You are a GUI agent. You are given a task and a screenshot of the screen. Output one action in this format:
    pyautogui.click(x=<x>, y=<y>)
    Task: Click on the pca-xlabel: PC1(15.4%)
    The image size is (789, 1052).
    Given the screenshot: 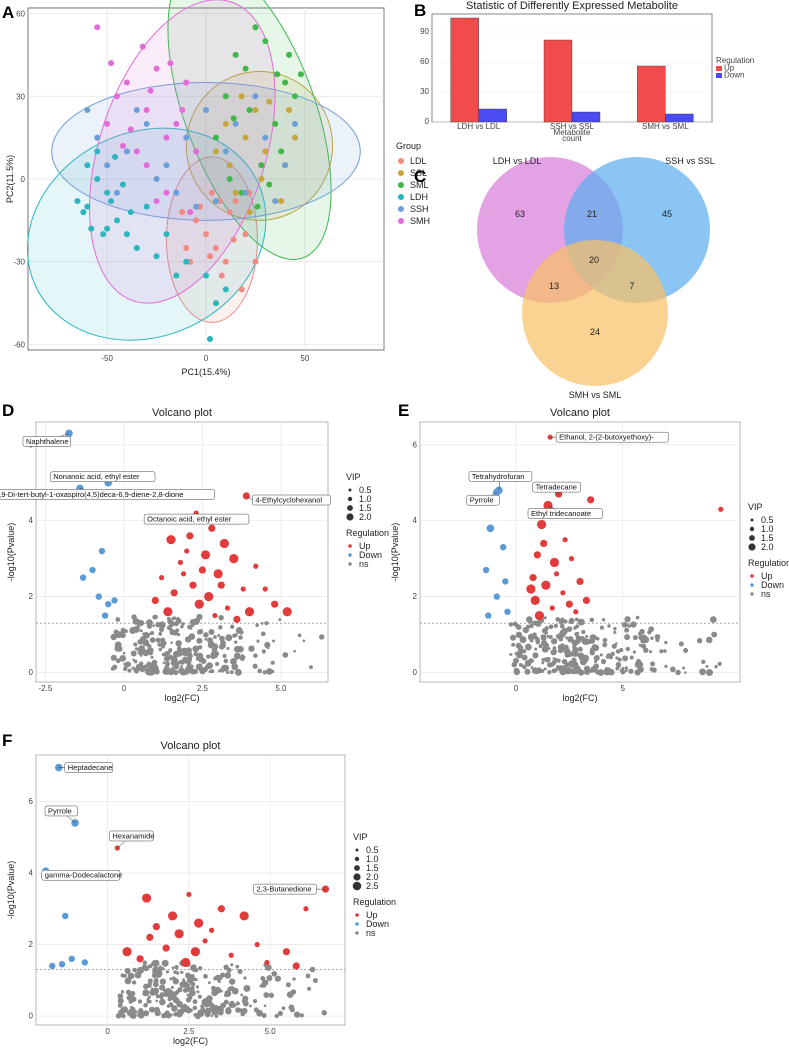 What is the action you would take?
    pyautogui.click(x=205, y=372)
    